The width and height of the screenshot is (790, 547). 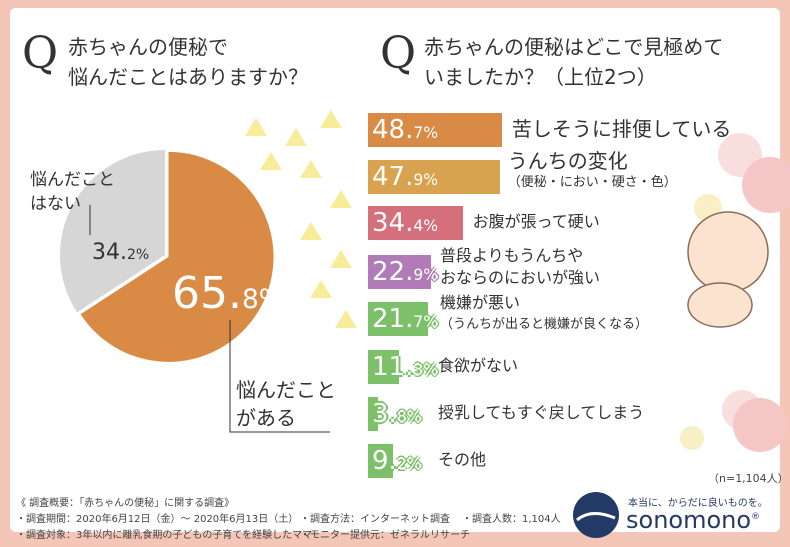 What do you see at coordinates (393, 177) in the screenshot?
I see `value-int: 47.` at bounding box center [393, 177].